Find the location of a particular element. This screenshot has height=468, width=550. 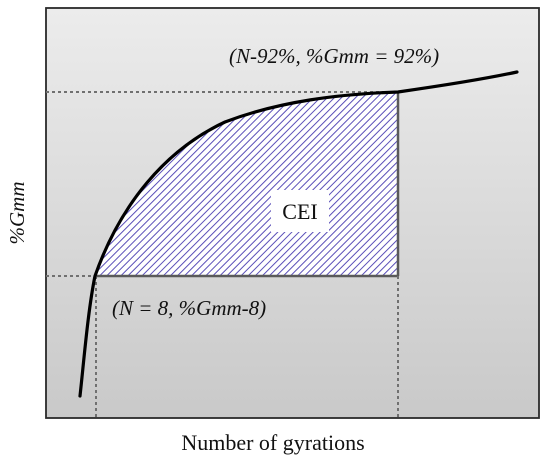

cei-label: CEI is located at coordinates (299, 211).